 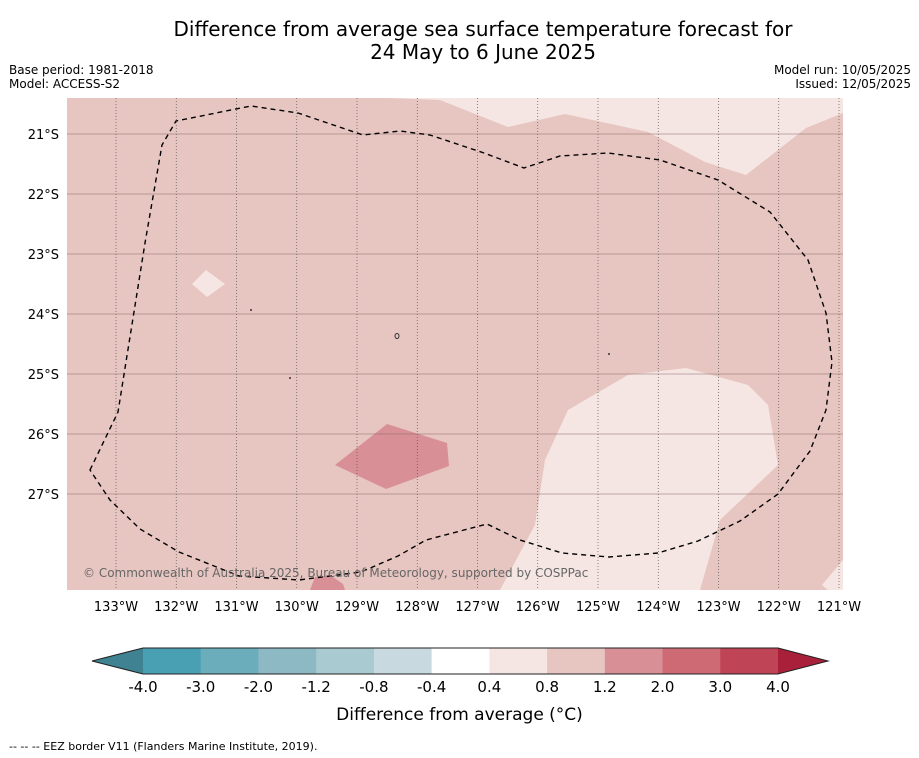 What do you see at coordinates (778, 687) in the screenshot?
I see `colorbar-tick-label: 4.0` at bounding box center [778, 687].